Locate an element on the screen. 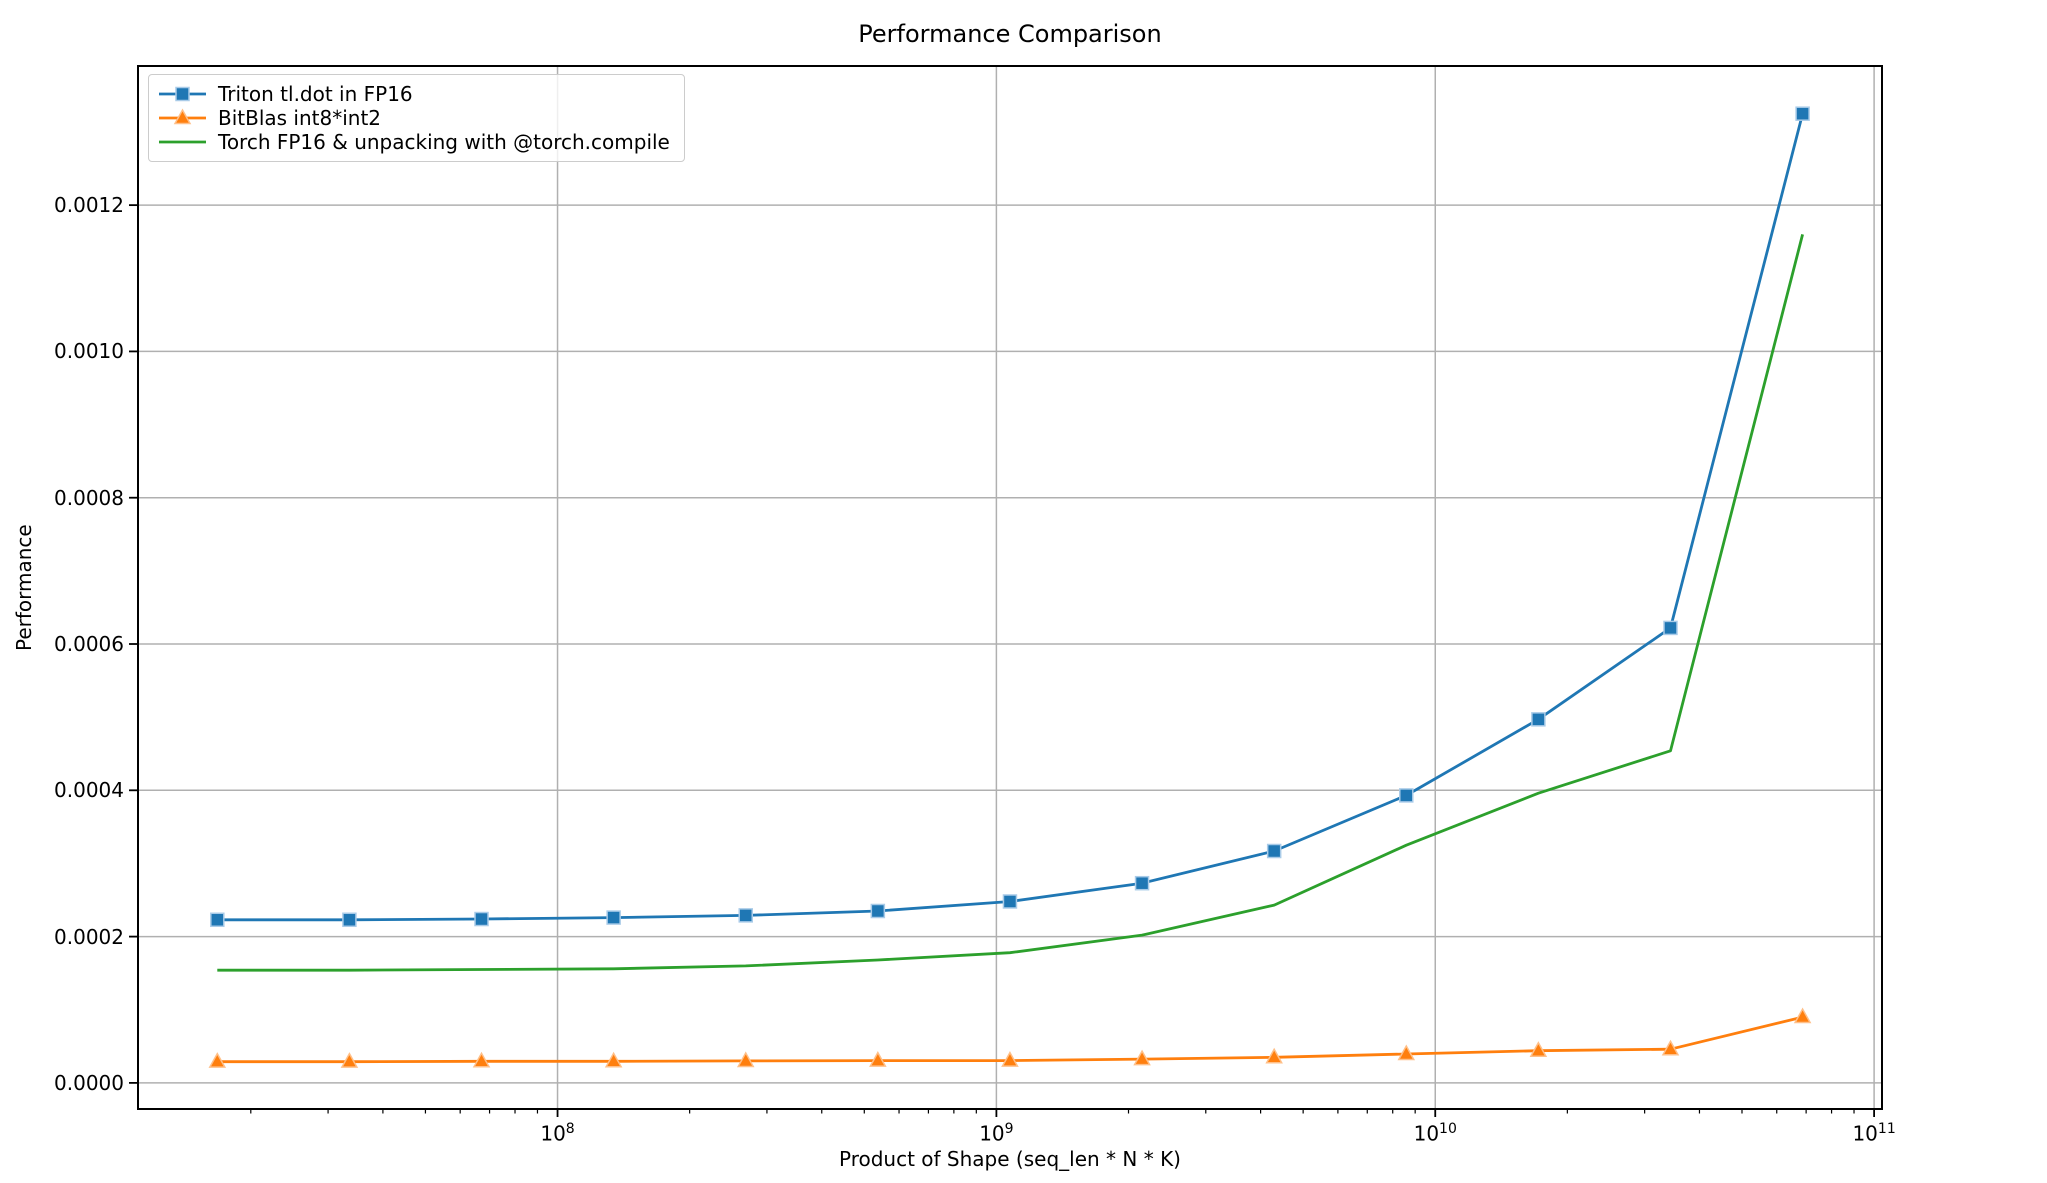 This screenshot has height=1183, width=2047. x-axis-label: Product of Shape (seq_len * N * K) is located at coordinates (1010, 1159).